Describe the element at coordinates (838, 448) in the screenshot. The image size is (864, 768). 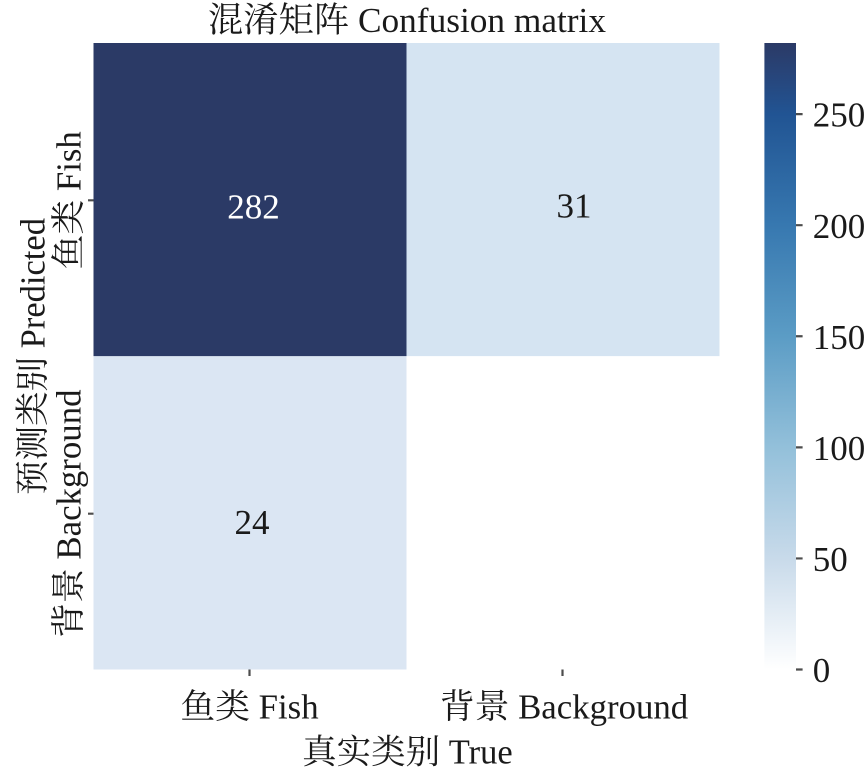
I see `svg-text: 100` at that location.